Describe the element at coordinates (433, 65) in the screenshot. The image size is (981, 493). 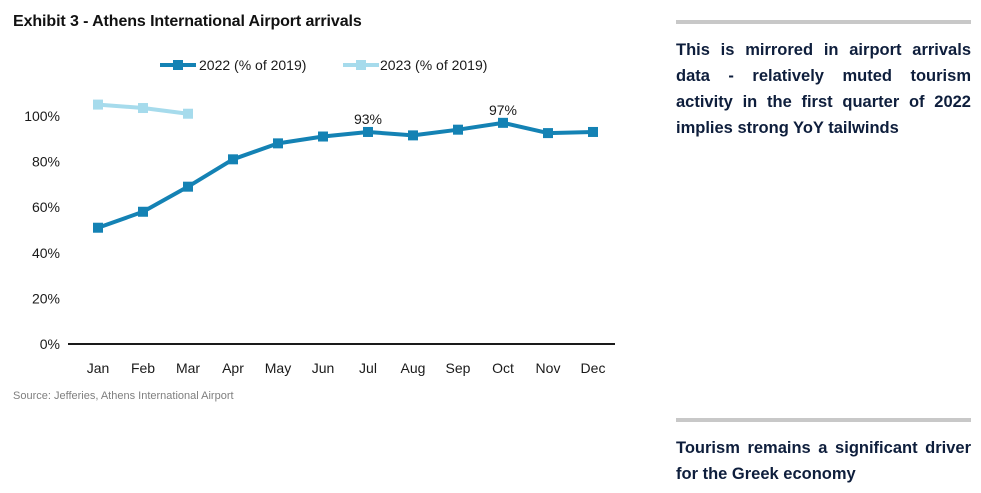
I see `legend-label: 2023 (% of 2019)` at that location.